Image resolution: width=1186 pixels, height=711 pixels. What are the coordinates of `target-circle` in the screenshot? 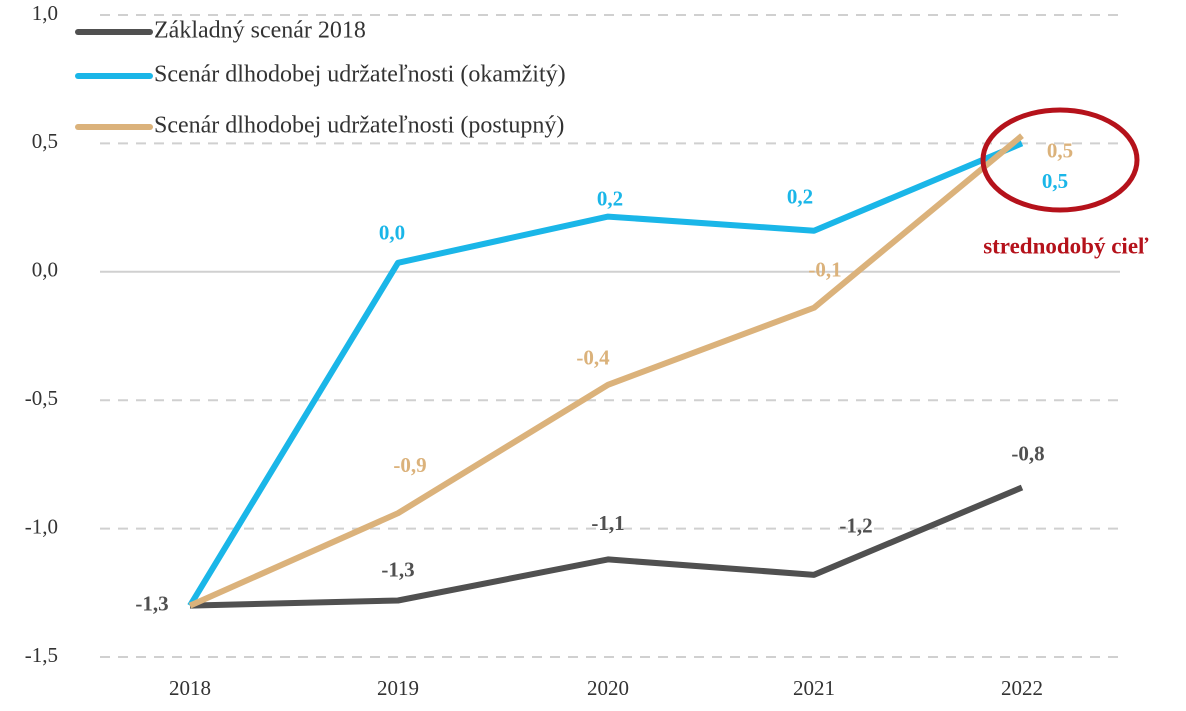 It's located at (1060, 160).